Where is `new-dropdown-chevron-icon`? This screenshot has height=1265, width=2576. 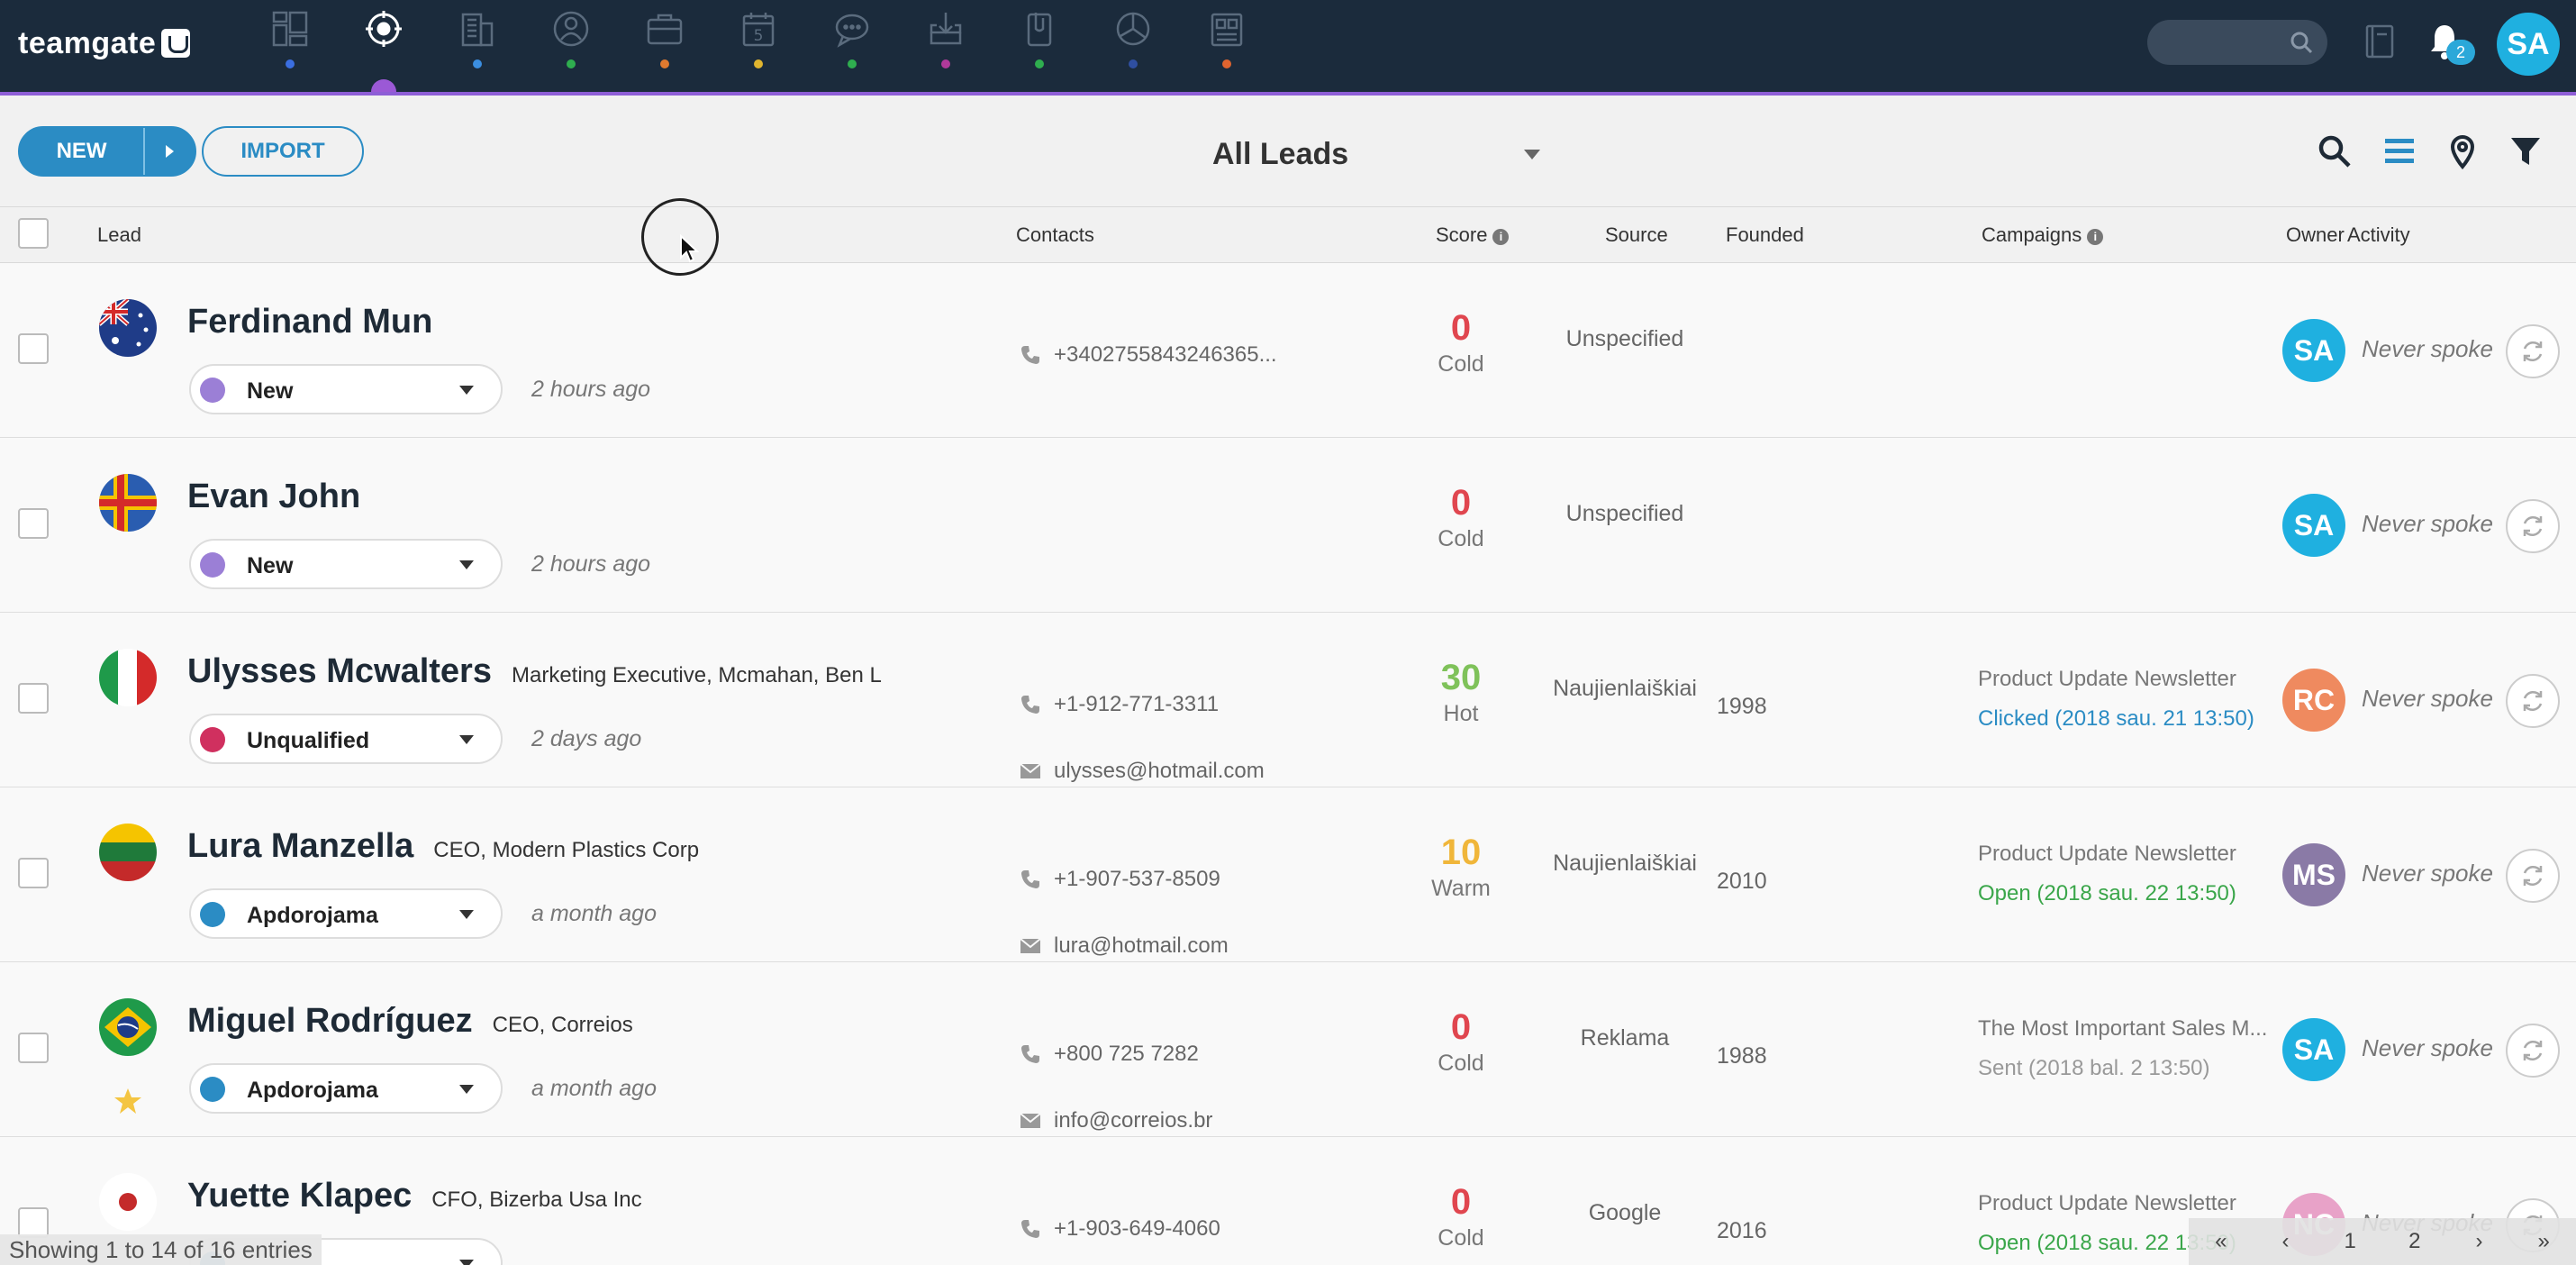 new-dropdown-chevron-icon is located at coordinates (169, 151).